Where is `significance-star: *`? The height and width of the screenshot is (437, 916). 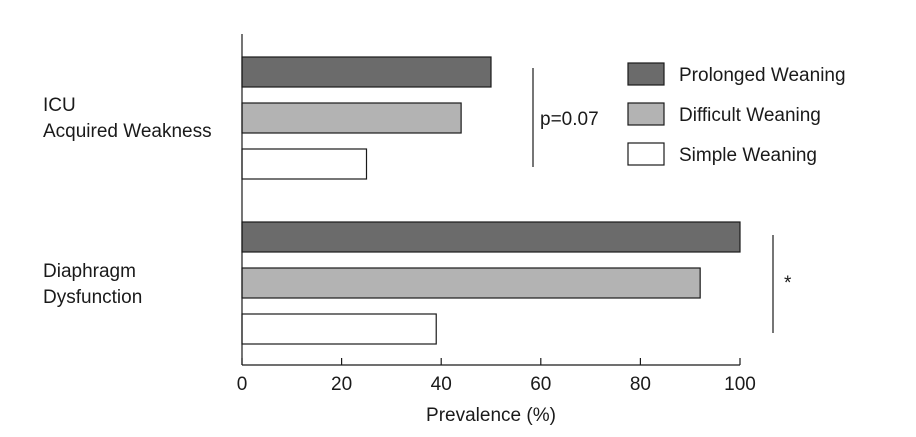 significance-star: * is located at coordinates (788, 283).